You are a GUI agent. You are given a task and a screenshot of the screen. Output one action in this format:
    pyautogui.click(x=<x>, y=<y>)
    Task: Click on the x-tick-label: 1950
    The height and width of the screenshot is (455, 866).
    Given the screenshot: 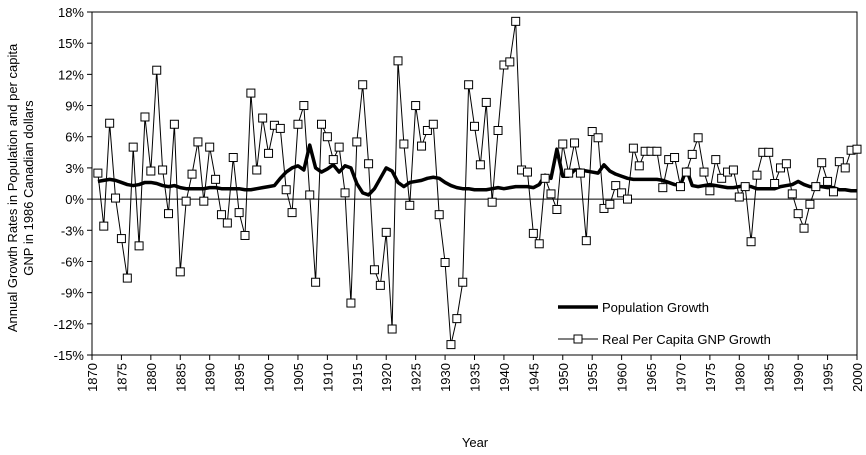 What is the action you would take?
    pyautogui.click(x=563, y=377)
    